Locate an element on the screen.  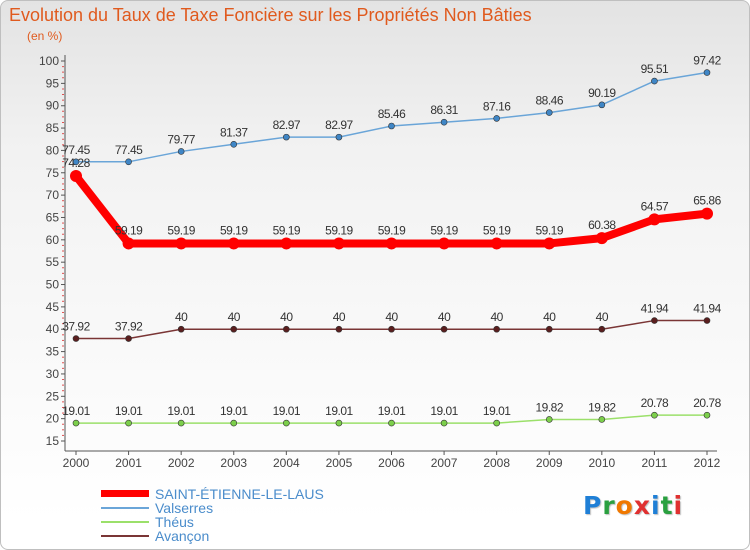
logo-letter: t is located at coordinates (667, 505).